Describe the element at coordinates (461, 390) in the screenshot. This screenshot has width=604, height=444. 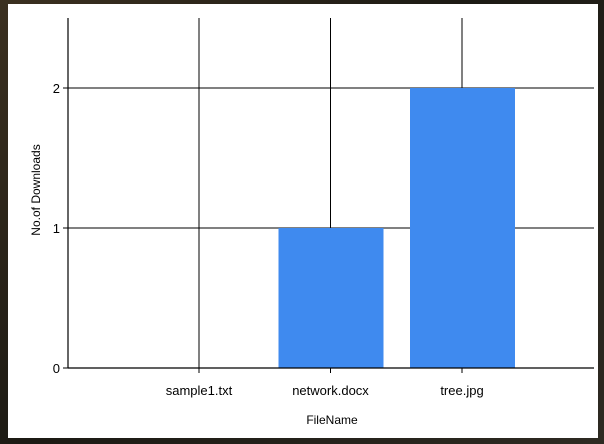
I see `x-tick-label: tree.jpg` at that location.